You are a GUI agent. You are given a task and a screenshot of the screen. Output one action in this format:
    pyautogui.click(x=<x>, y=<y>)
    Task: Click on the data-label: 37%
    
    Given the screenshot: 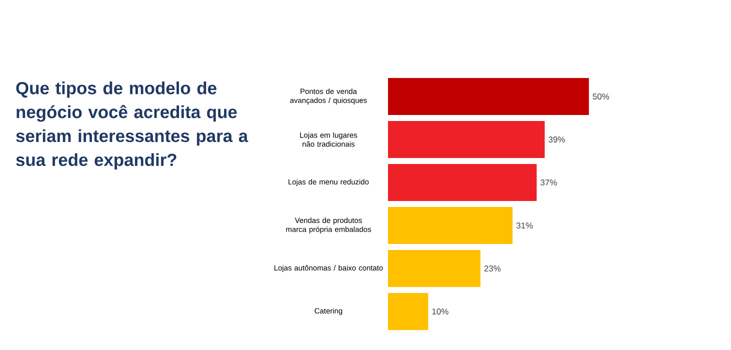 What is the action you would take?
    pyautogui.click(x=548, y=183)
    